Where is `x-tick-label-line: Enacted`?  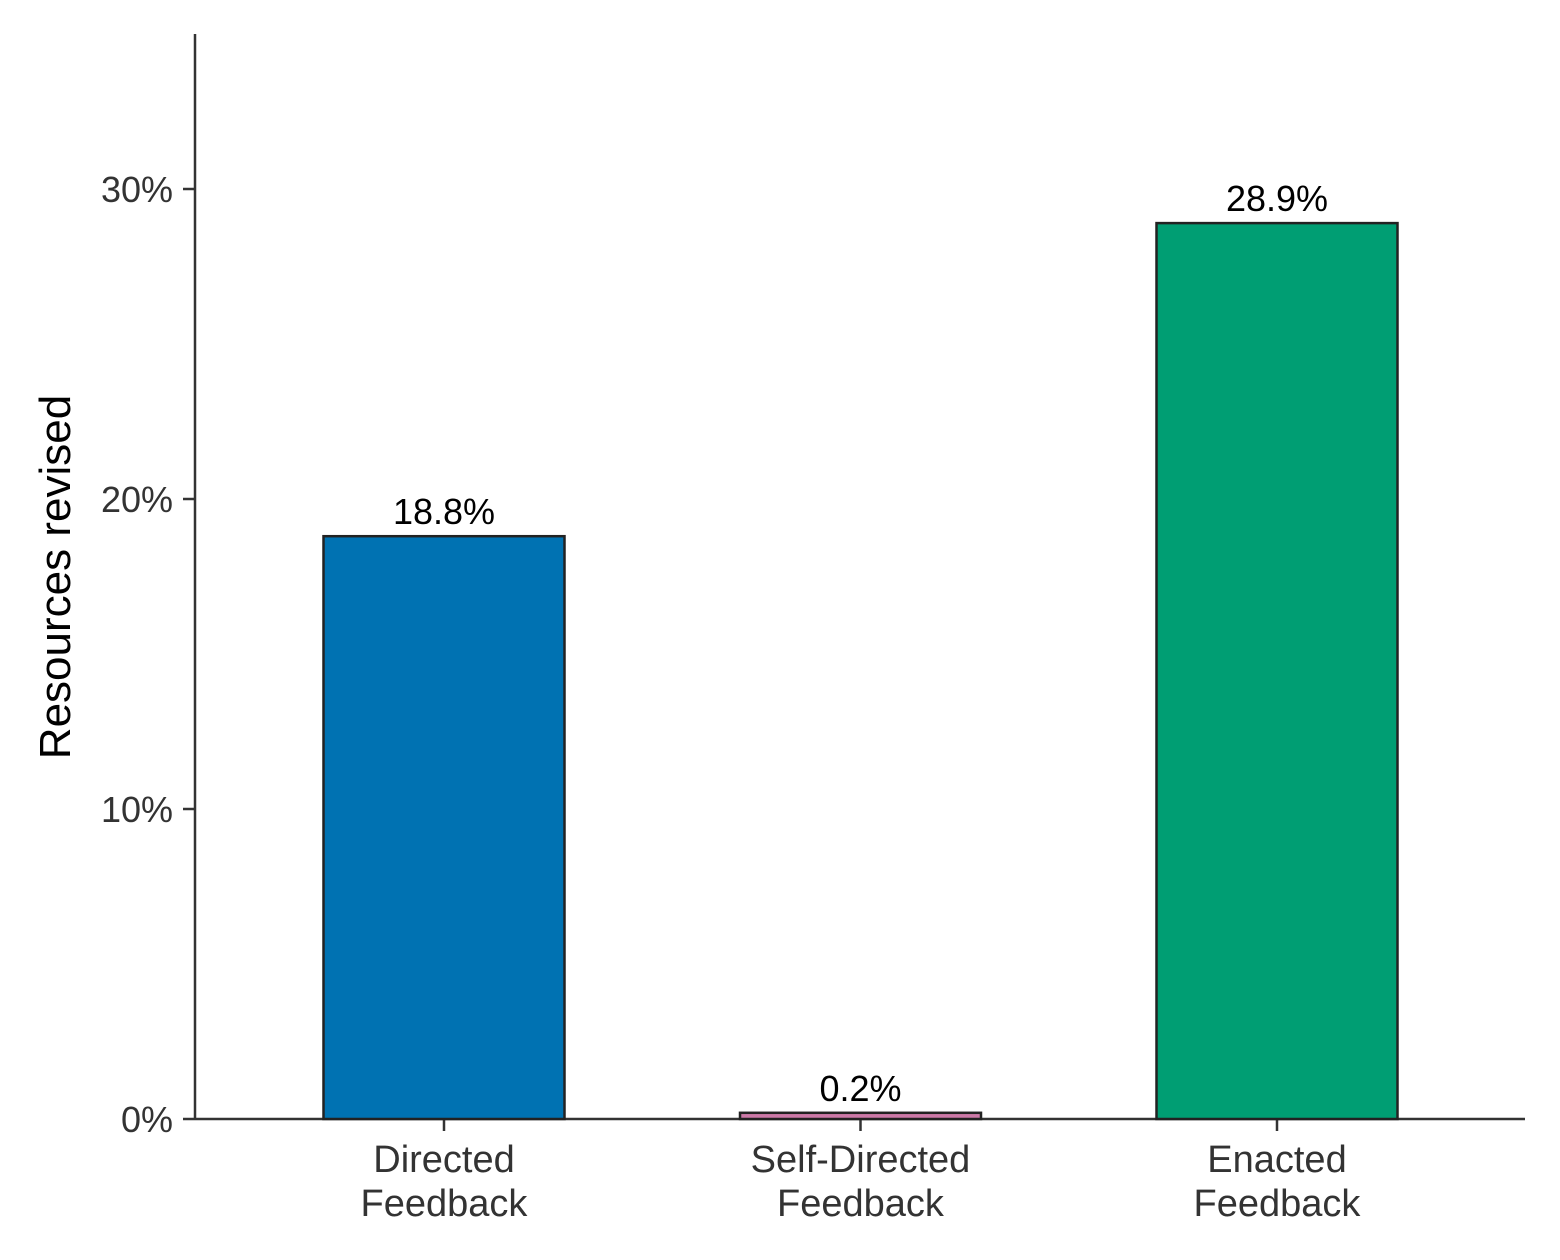
x-tick-label-line: Enacted is located at coordinates (1276, 1160).